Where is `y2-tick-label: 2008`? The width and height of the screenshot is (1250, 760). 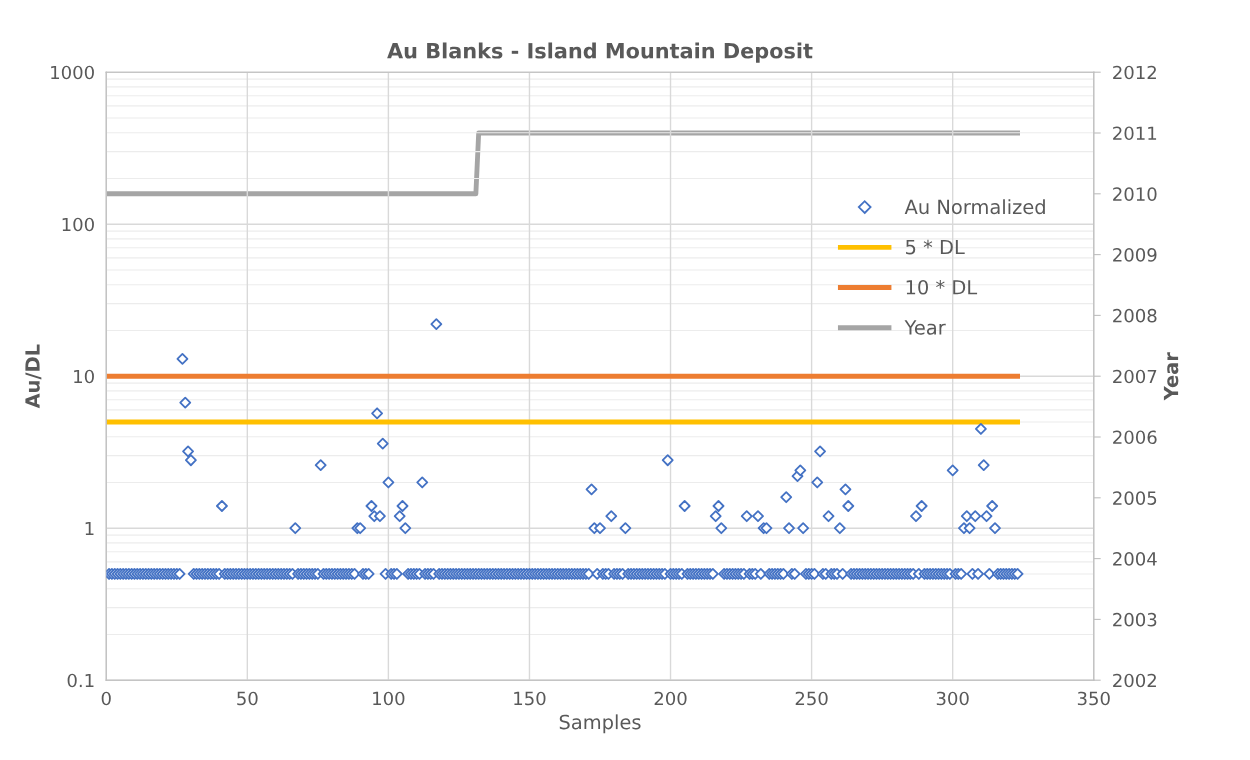 y2-tick-label: 2008 is located at coordinates (1135, 315).